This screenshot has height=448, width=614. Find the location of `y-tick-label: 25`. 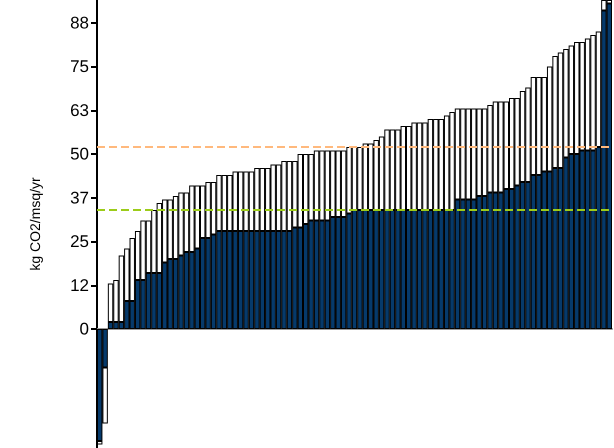

y-tick-label: 25 is located at coordinates (79, 241).